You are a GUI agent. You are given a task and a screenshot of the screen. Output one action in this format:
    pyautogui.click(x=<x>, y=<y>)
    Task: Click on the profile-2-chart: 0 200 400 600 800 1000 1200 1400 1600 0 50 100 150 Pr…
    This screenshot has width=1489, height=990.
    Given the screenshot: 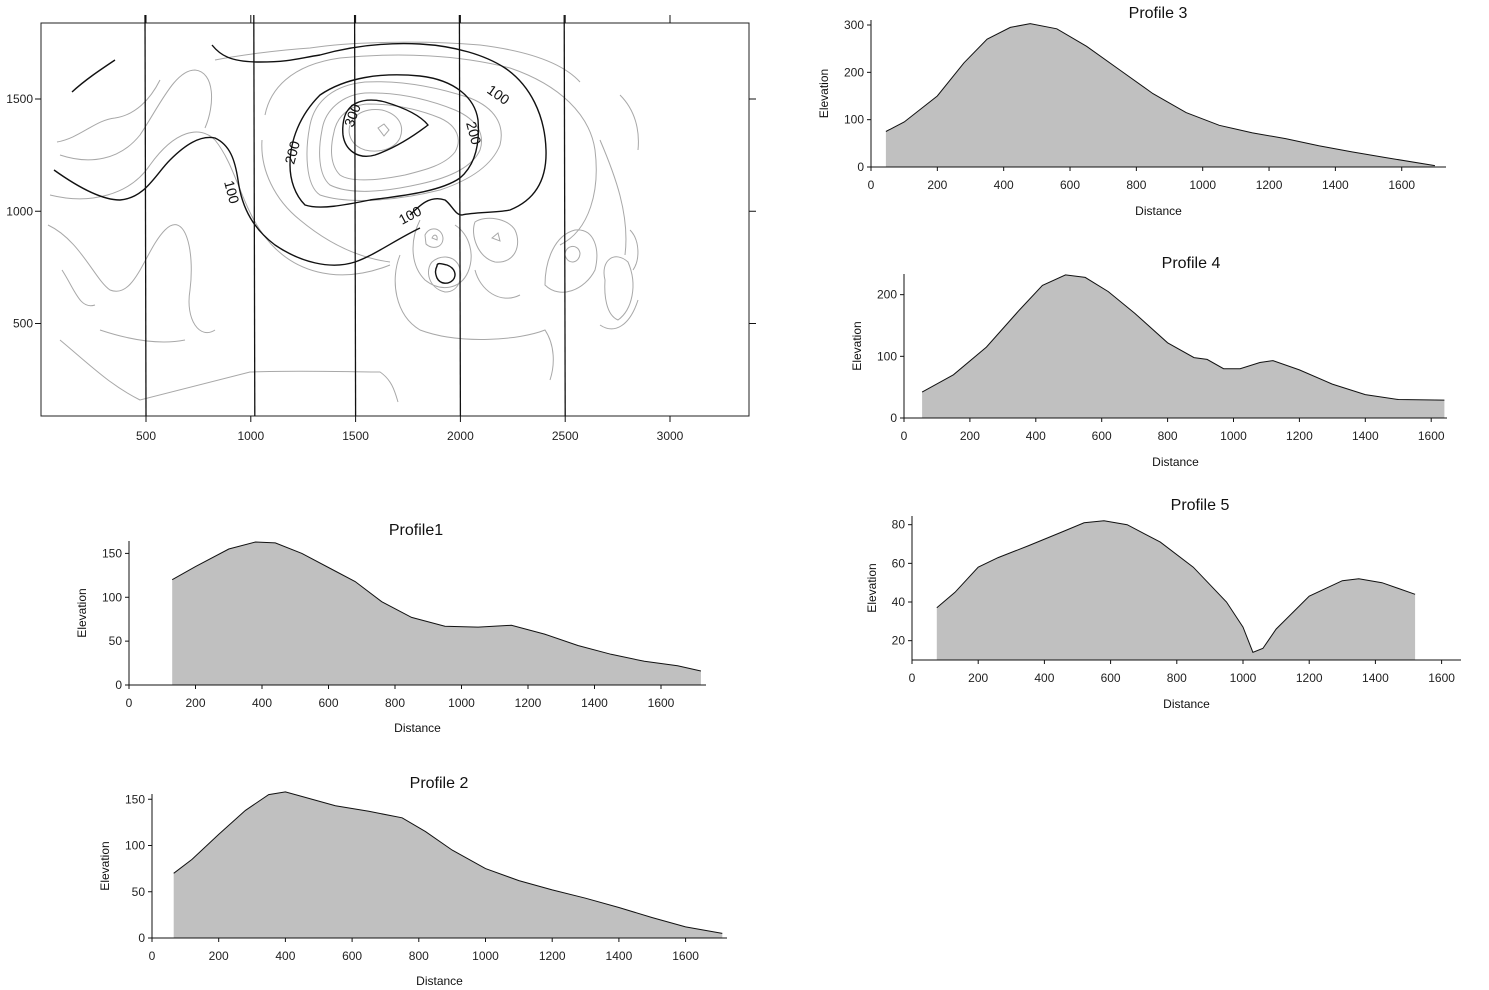 What is the action you would take?
    pyautogui.click(x=412, y=881)
    